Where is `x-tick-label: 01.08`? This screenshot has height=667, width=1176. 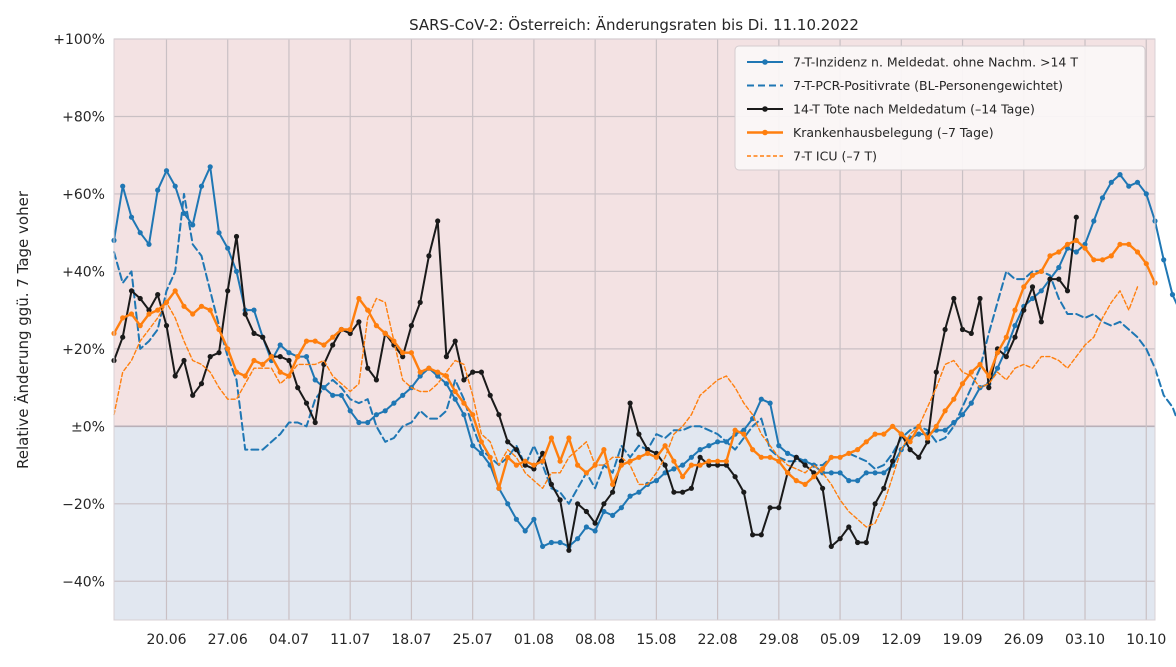 x-tick-label: 01.08 is located at coordinates (534, 640).